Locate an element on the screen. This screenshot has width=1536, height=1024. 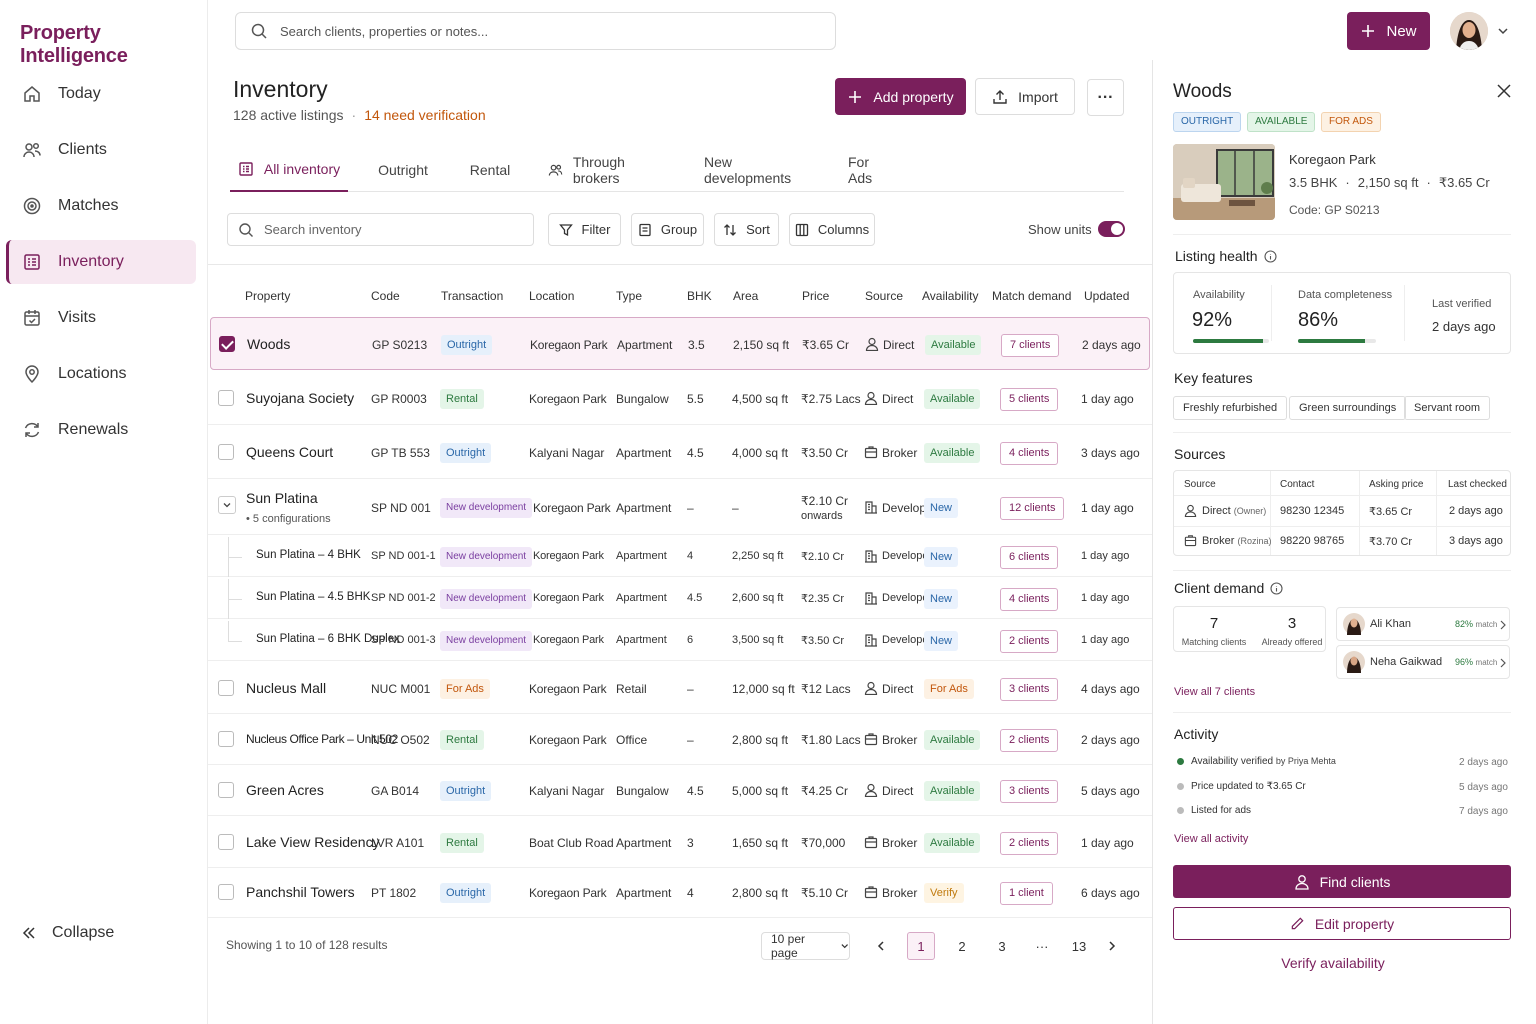
find-clients-button: Find clients is located at coordinates (1342, 881).